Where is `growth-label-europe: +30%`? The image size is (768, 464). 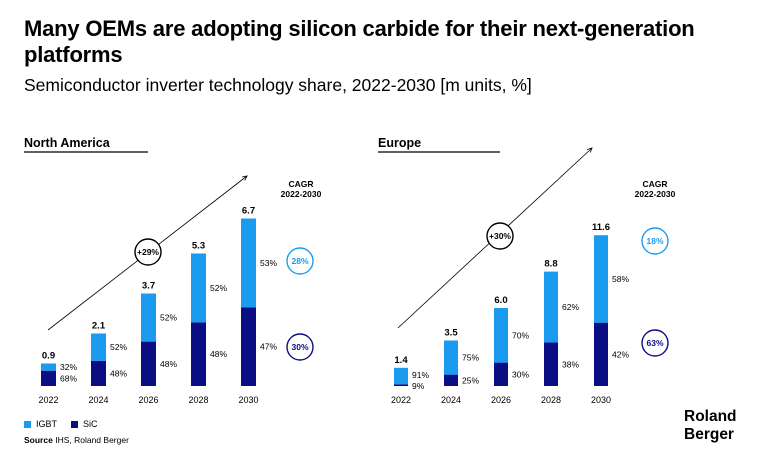 growth-label-europe: +30% is located at coordinates (500, 236).